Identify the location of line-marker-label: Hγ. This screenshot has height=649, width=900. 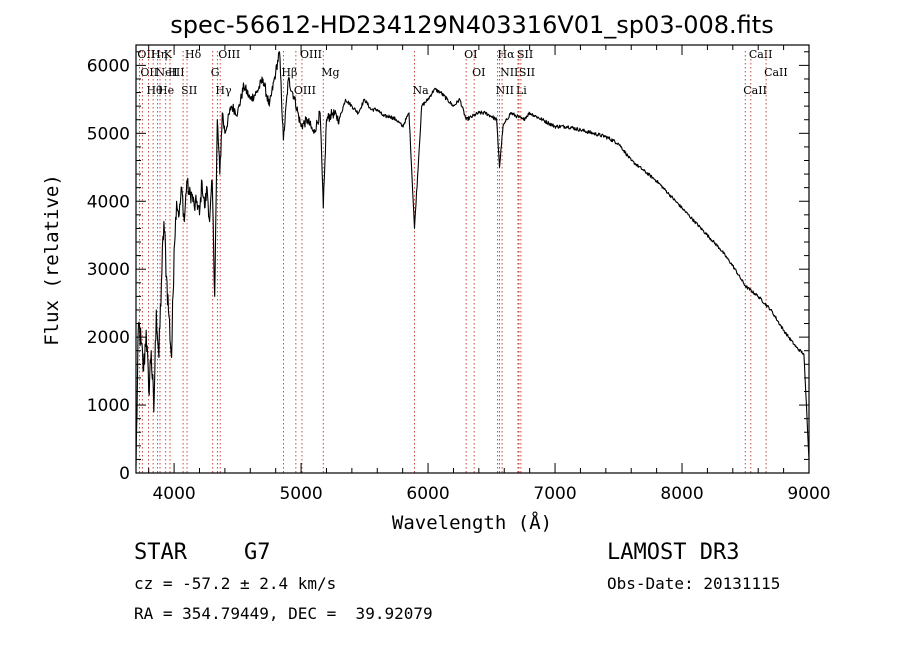
(223, 90).